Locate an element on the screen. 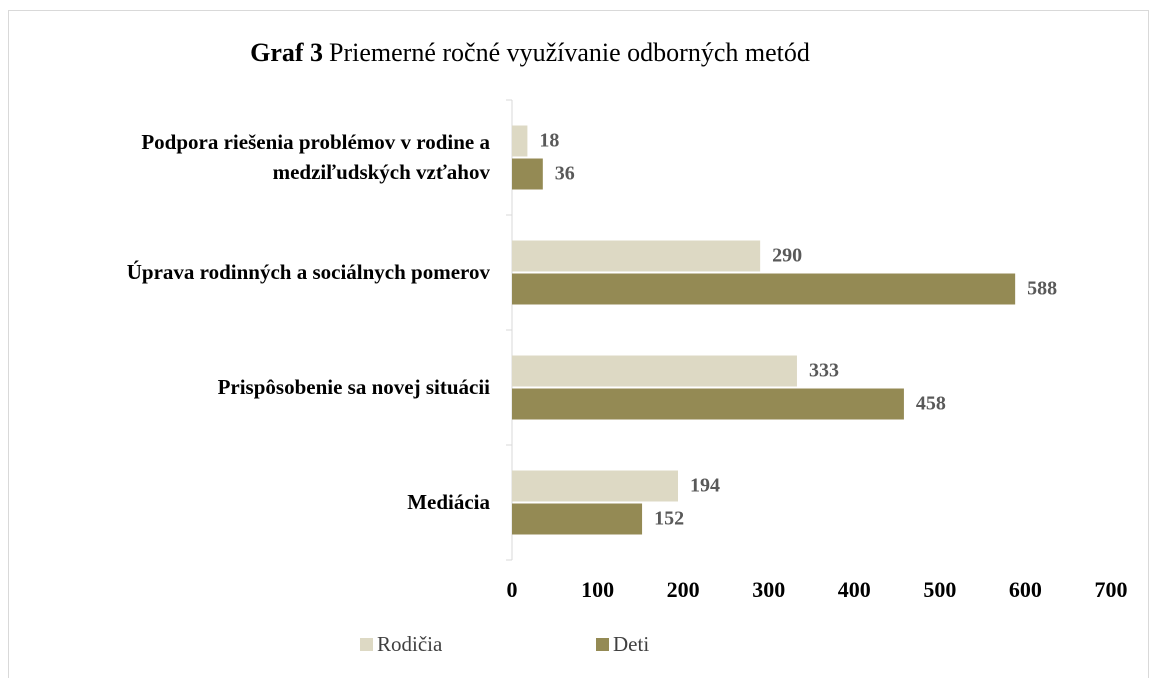 This screenshot has height=678, width=1151. data-label: 333 is located at coordinates (824, 371).